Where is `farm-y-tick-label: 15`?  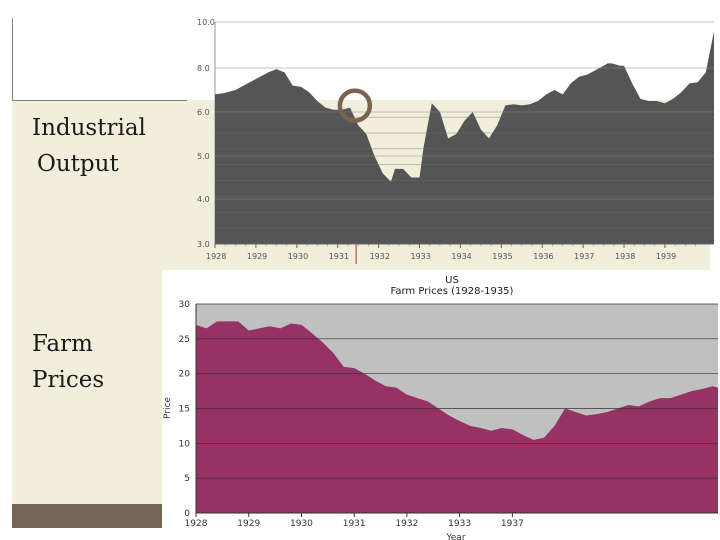
farm-y-tick-label: 15 is located at coordinates (184, 410).